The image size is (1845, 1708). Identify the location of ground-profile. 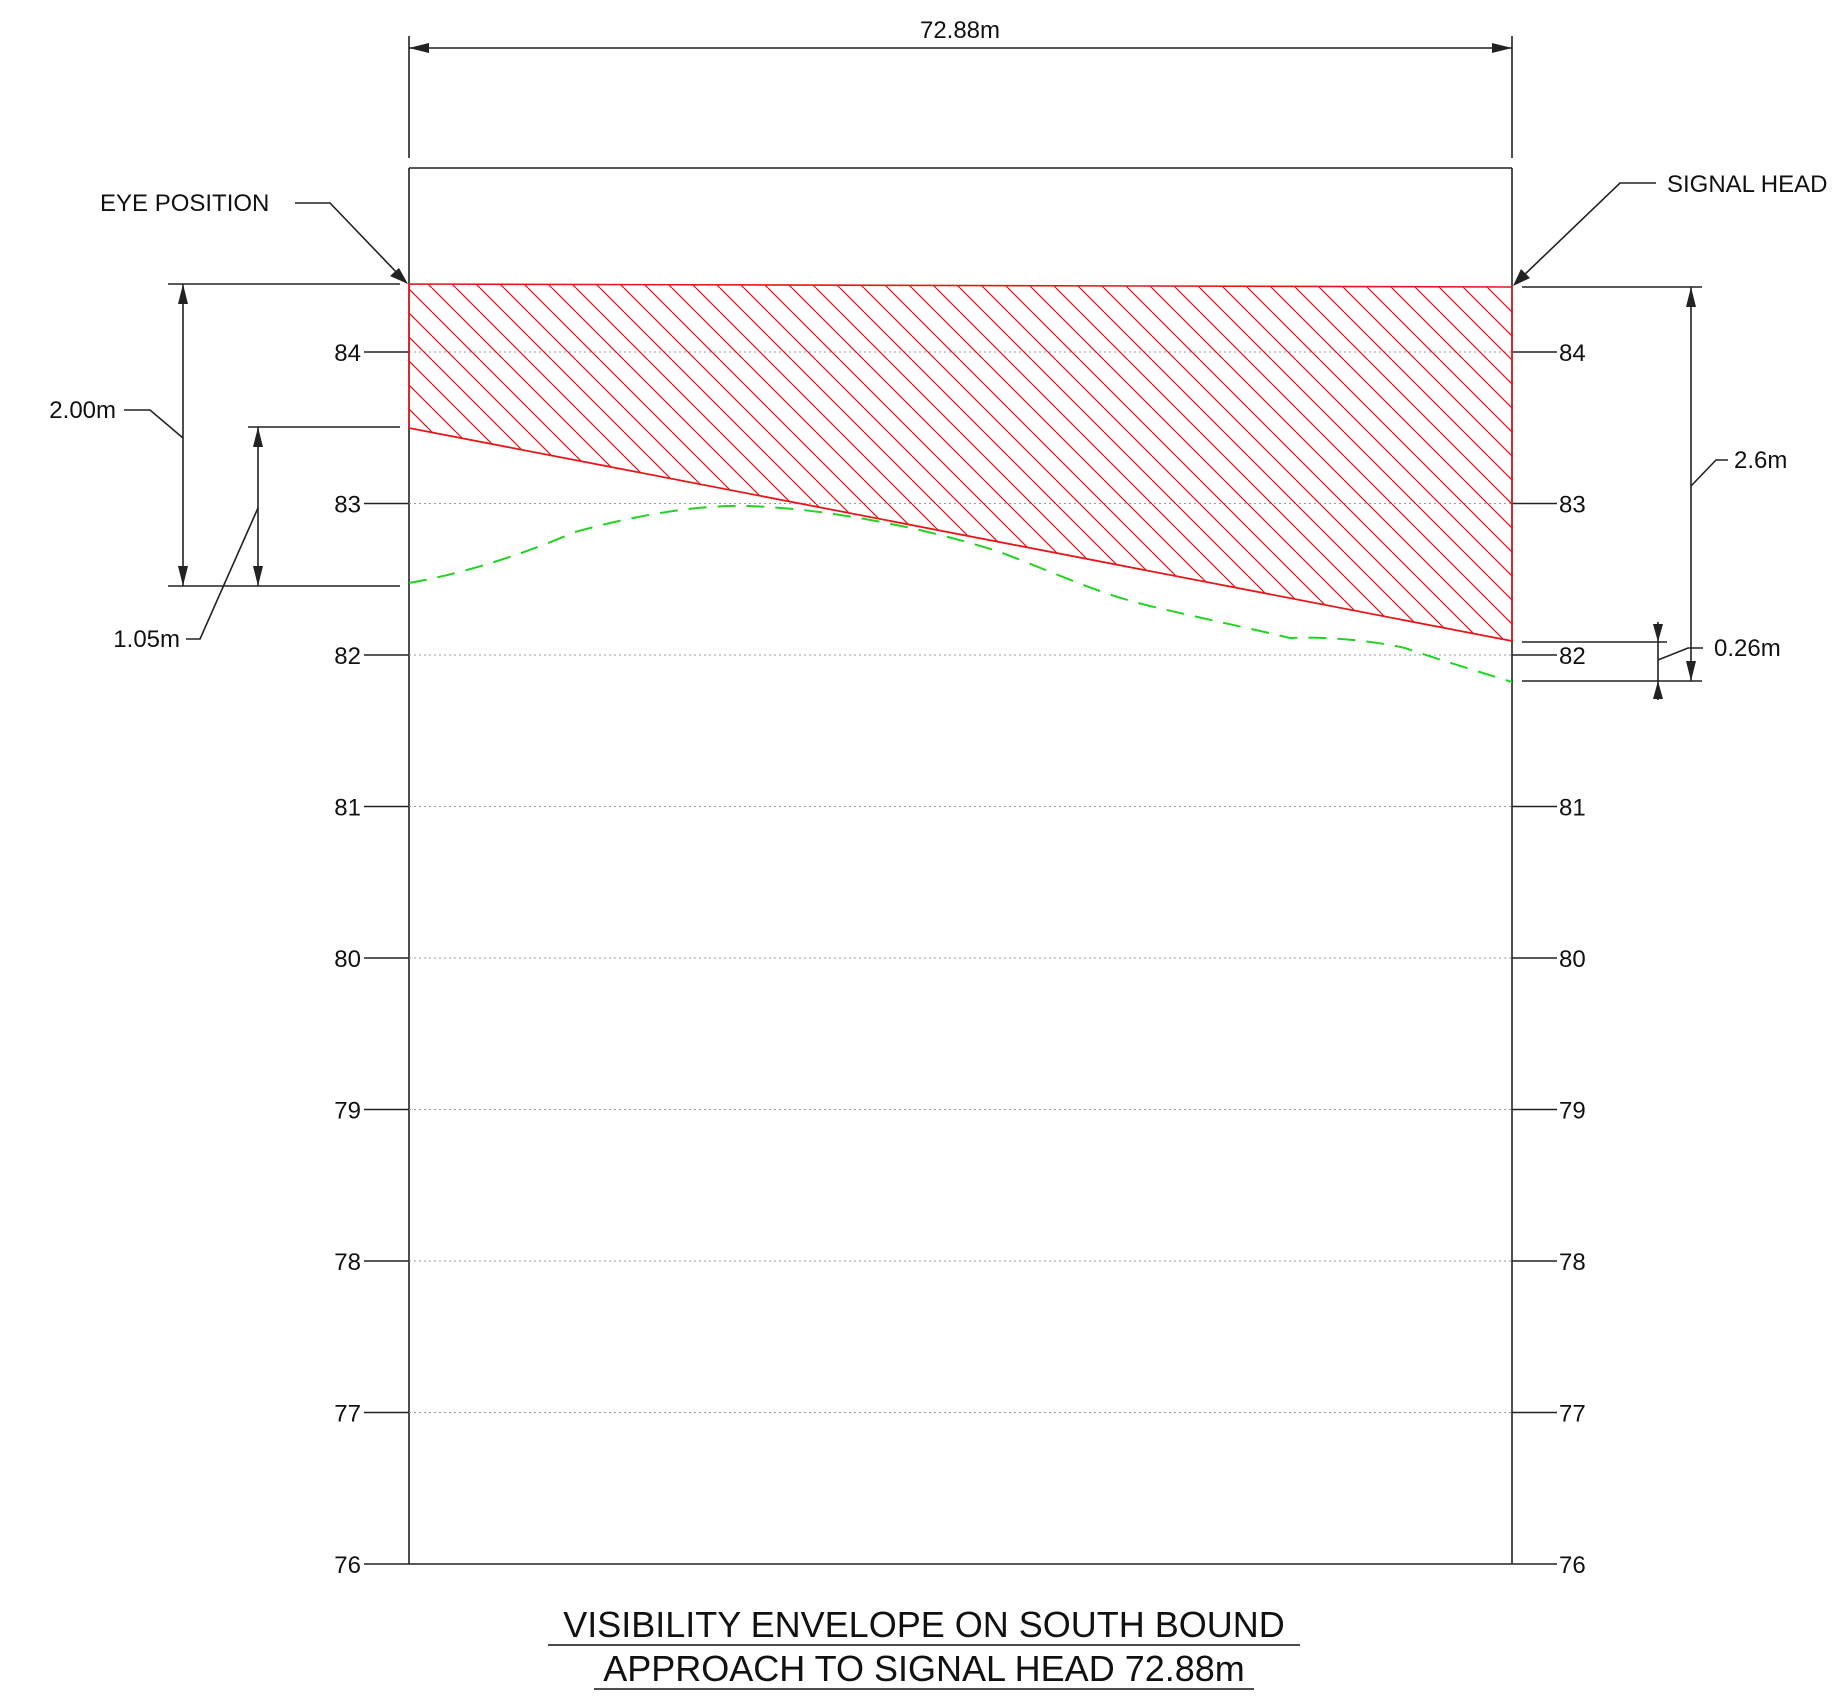
(960, 593).